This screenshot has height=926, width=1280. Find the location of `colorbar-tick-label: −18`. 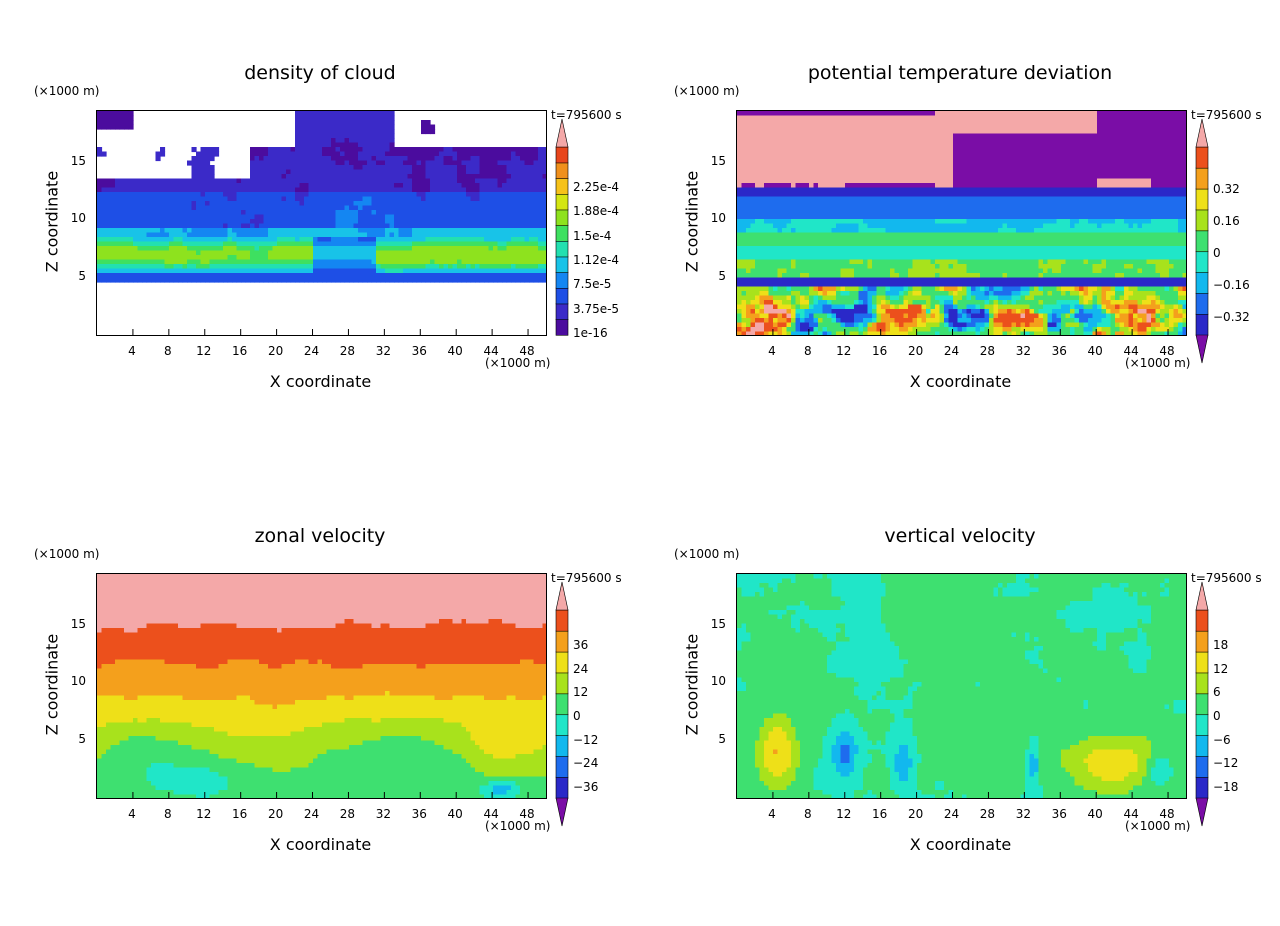

colorbar-tick-label: −18 is located at coordinates (1226, 787).